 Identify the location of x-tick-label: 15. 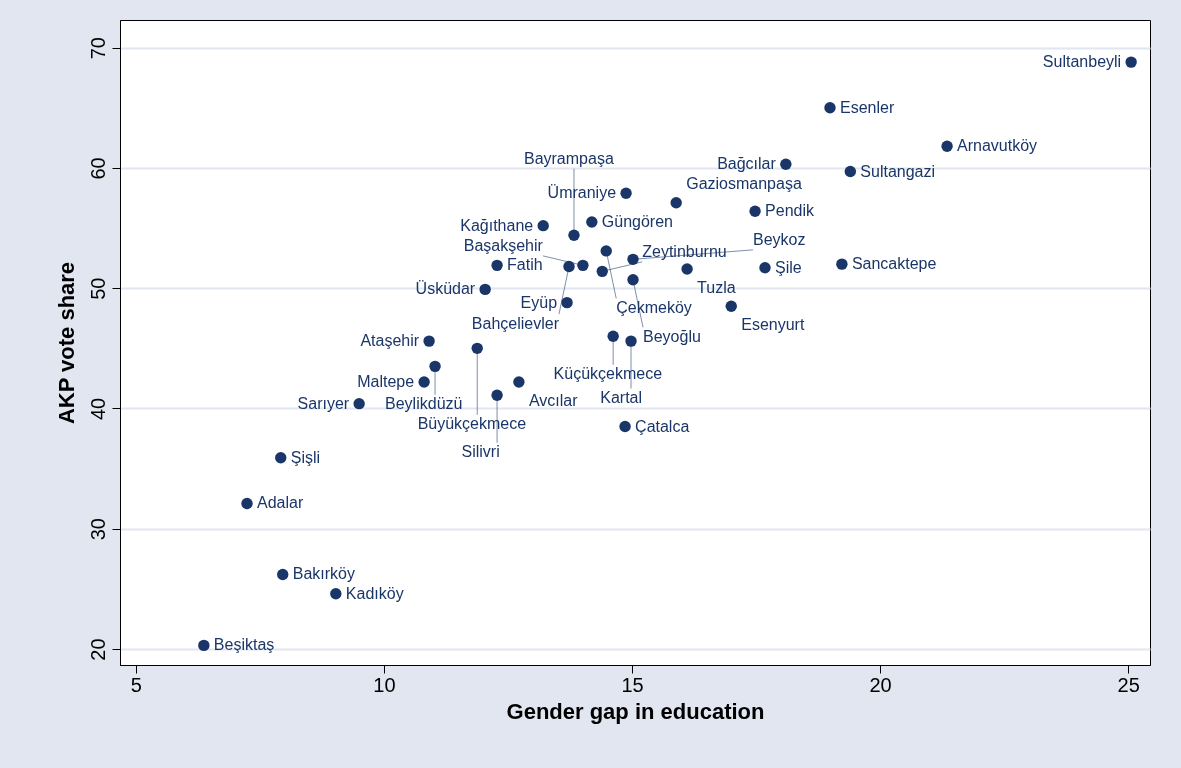
(632, 684).